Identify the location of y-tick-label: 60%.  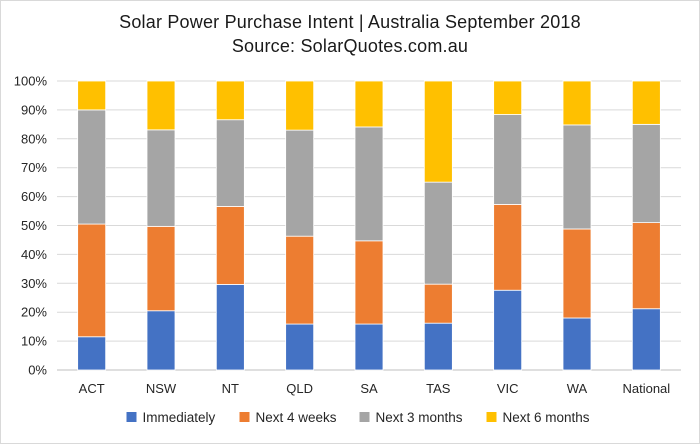
(34, 196).